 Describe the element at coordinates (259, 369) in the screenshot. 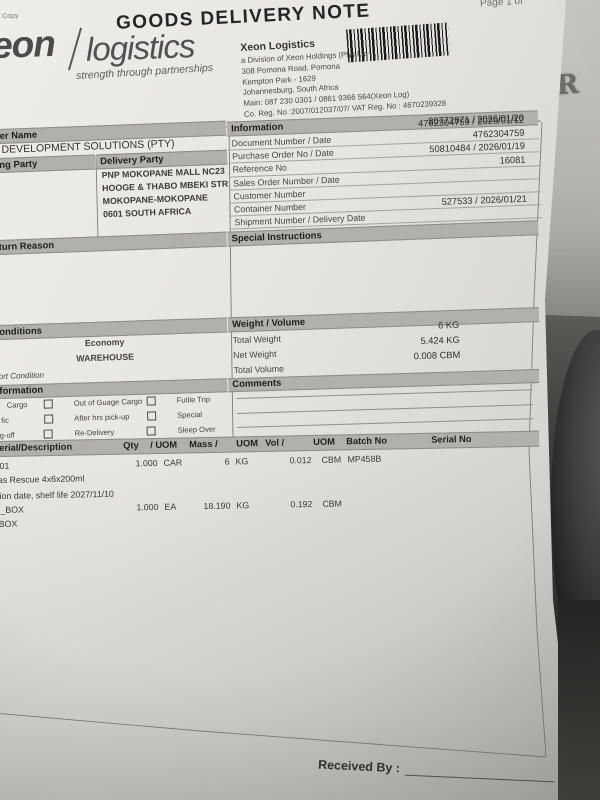

I see `weight-row-label: Total Volume` at that location.